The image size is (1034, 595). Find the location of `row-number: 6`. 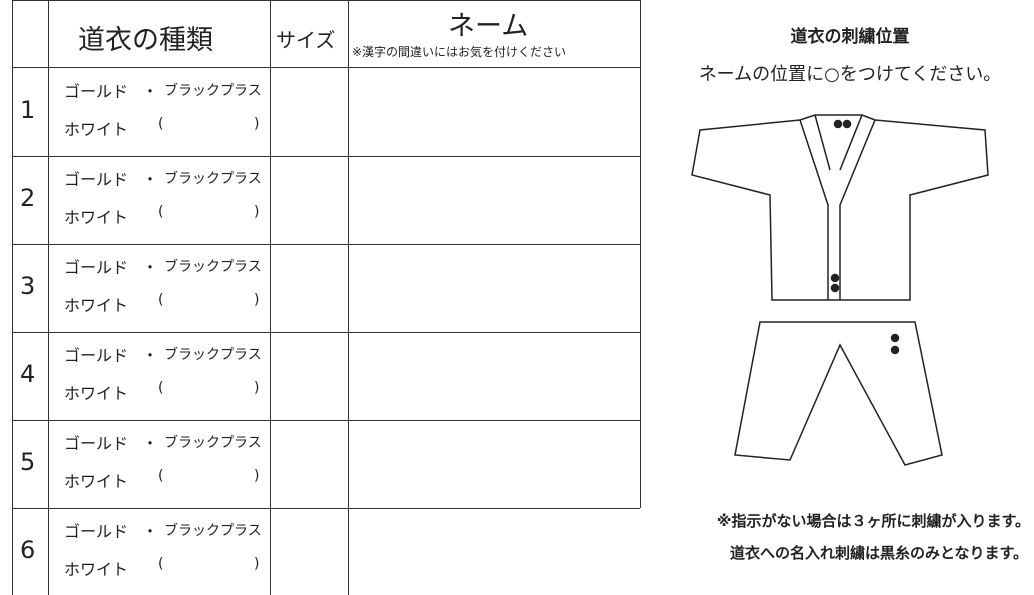

row-number: 6 is located at coordinates (28, 550).